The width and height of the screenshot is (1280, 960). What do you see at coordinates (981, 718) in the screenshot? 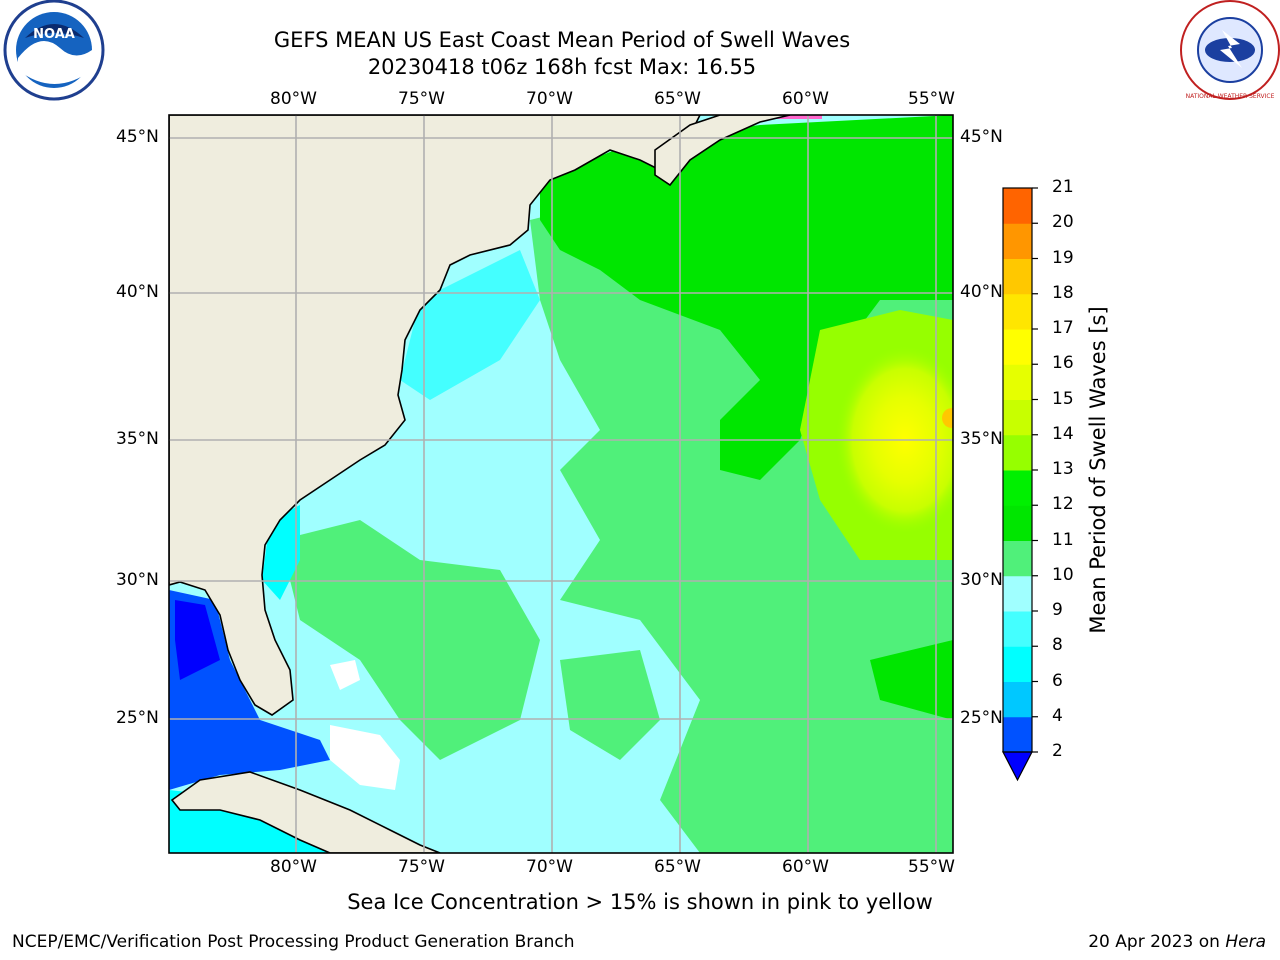
I see `lat-label-right: 25°N` at bounding box center [981, 718].